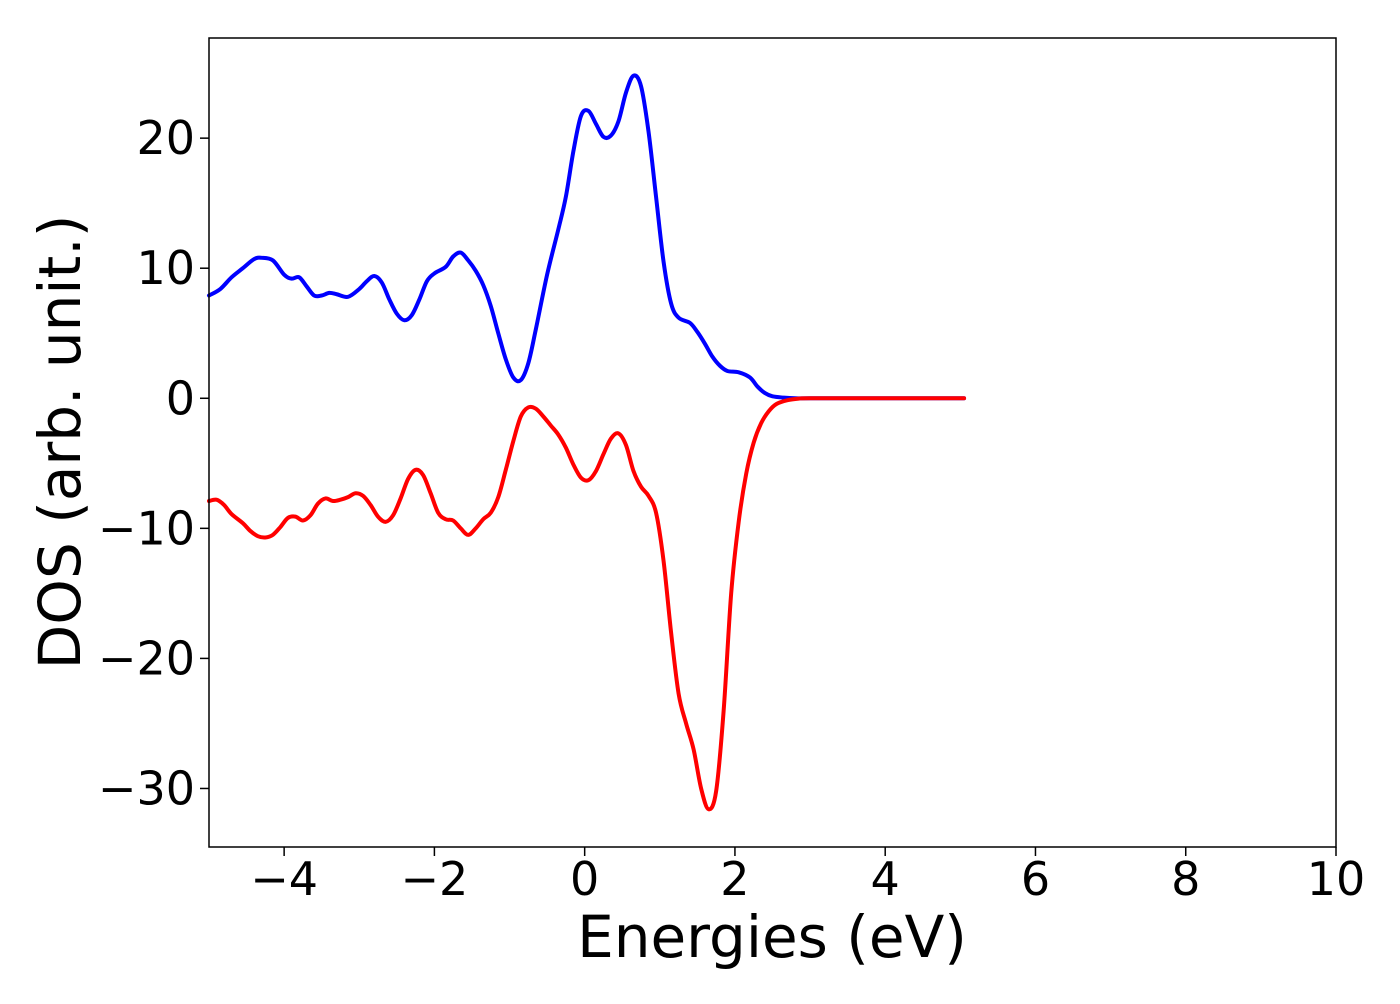 This screenshot has height=1004, width=1400. What do you see at coordinates (584, 879) in the screenshot?
I see `x-tick-label: 0` at bounding box center [584, 879].